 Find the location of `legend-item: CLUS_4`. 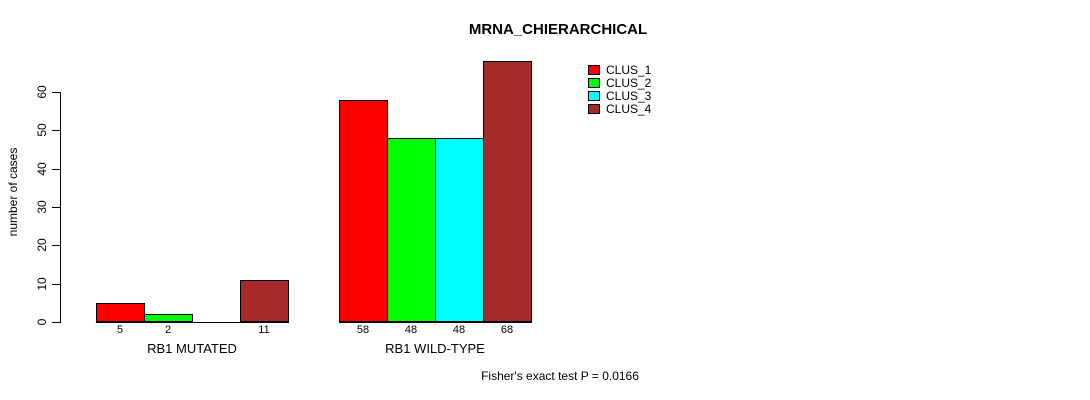

legend-item: CLUS_4 is located at coordinates (620, 108).